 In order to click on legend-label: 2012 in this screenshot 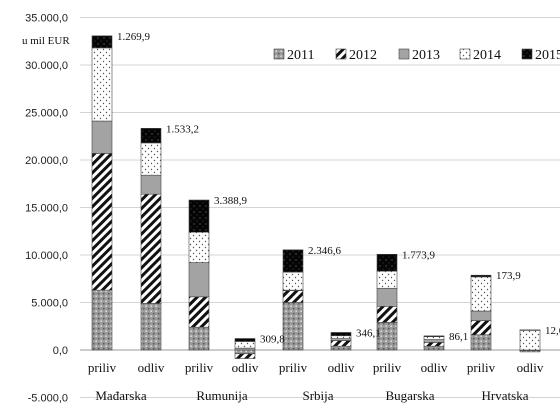, I will do `click(363, 55)`.